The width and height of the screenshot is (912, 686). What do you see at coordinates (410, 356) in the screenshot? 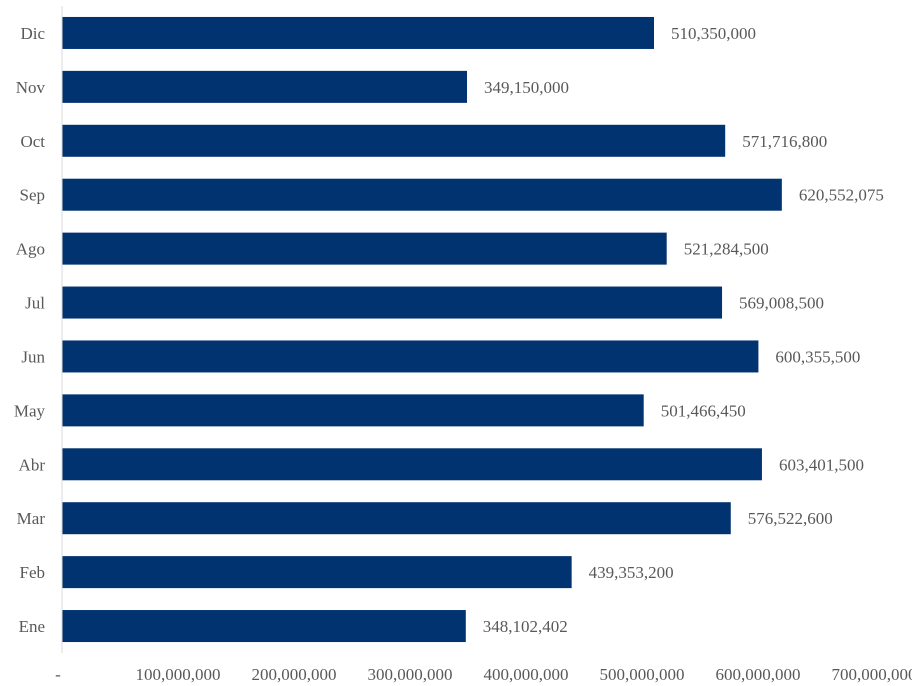
I see `bar-jun` at bounding box center [410, 356].